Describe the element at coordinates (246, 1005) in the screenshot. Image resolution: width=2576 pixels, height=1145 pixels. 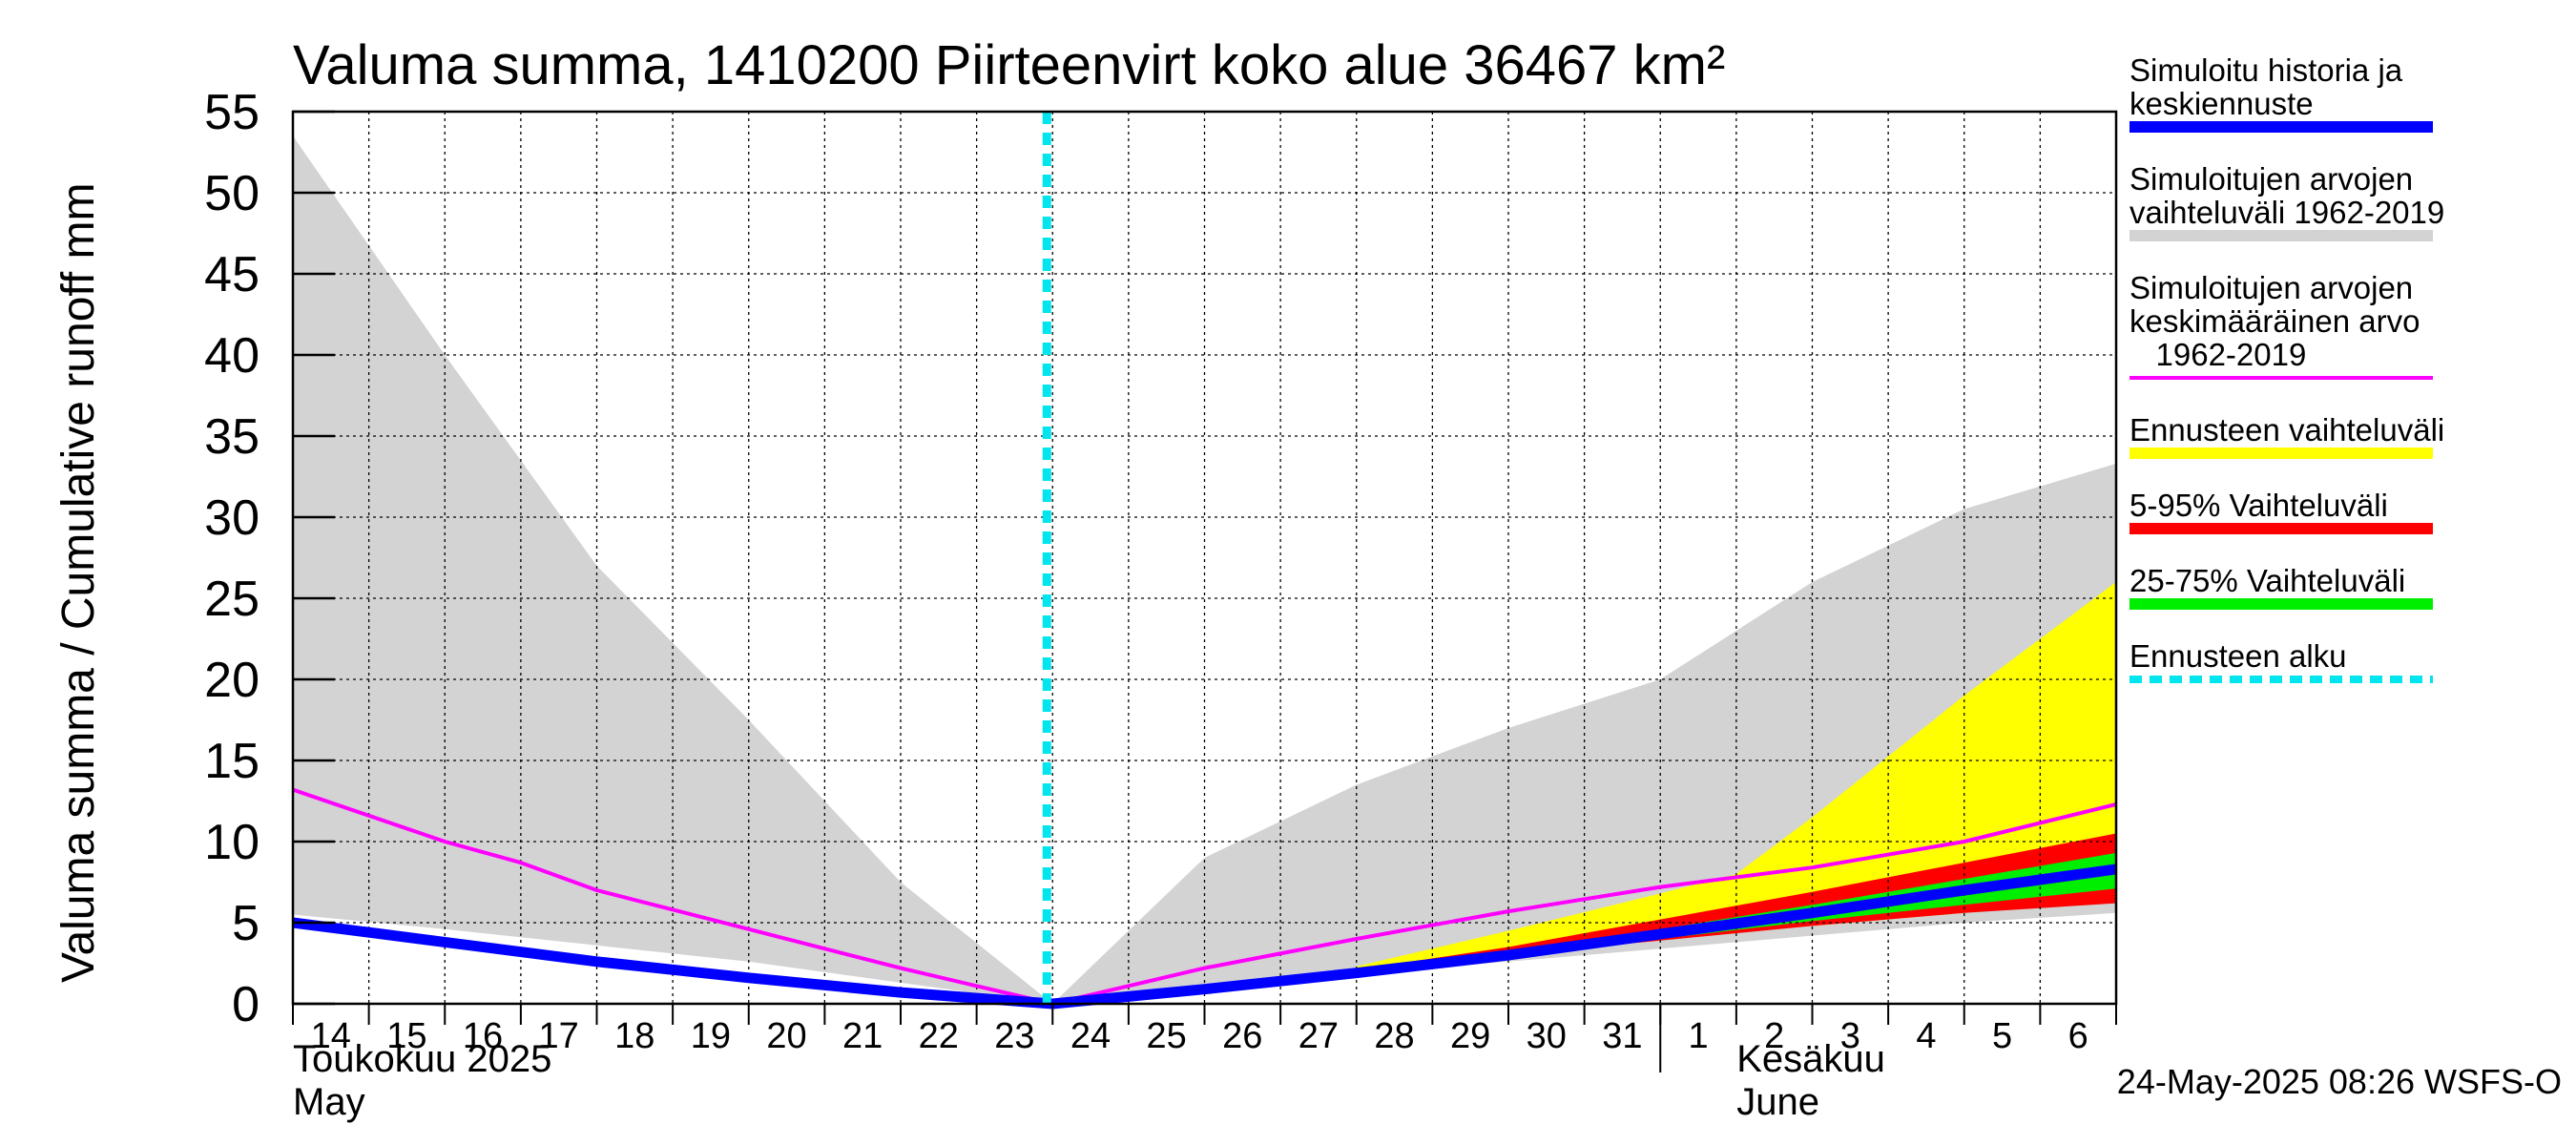
I see `y-tick-label: 0` at that location.